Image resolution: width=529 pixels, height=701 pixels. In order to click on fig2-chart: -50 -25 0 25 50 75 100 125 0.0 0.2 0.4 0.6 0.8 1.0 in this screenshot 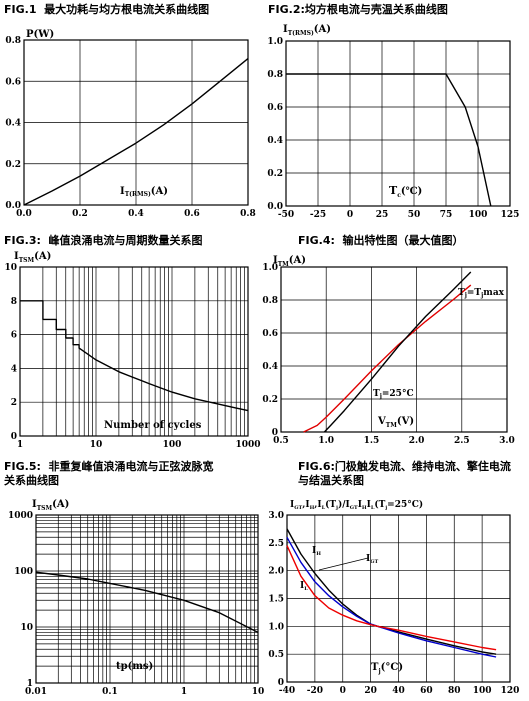, I will do `click(393, 128)`.